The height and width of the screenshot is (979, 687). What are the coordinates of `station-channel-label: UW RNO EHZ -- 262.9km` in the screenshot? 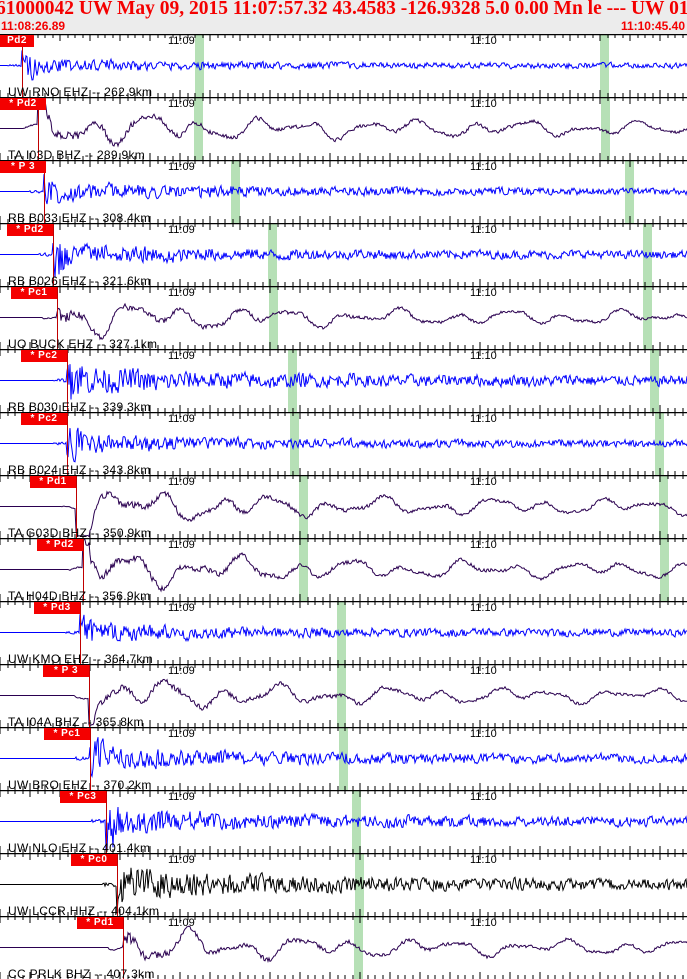 It's located at (80, 91).